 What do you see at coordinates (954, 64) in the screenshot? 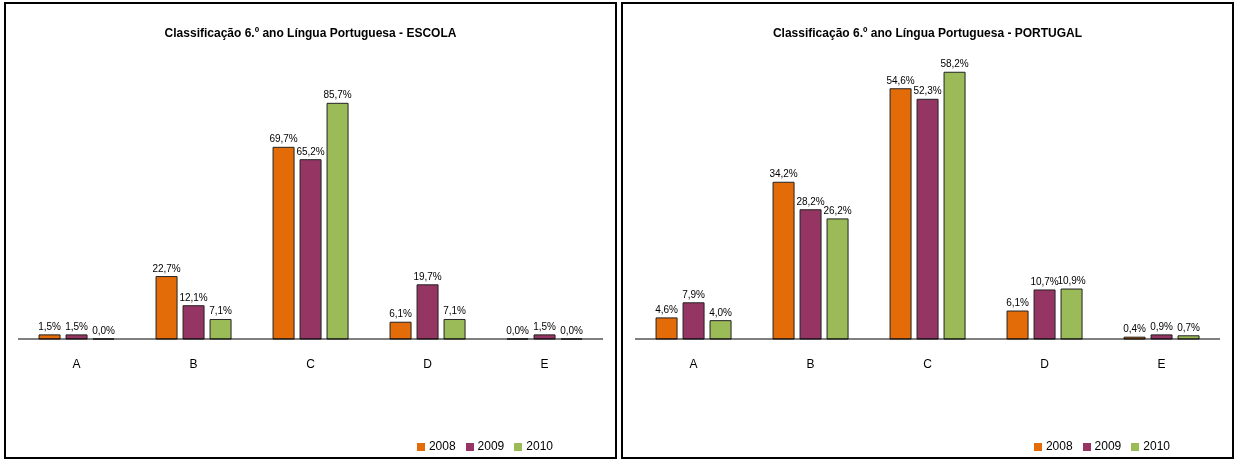
I see `data-label: 58,2%` at bounding box center [954, 64].